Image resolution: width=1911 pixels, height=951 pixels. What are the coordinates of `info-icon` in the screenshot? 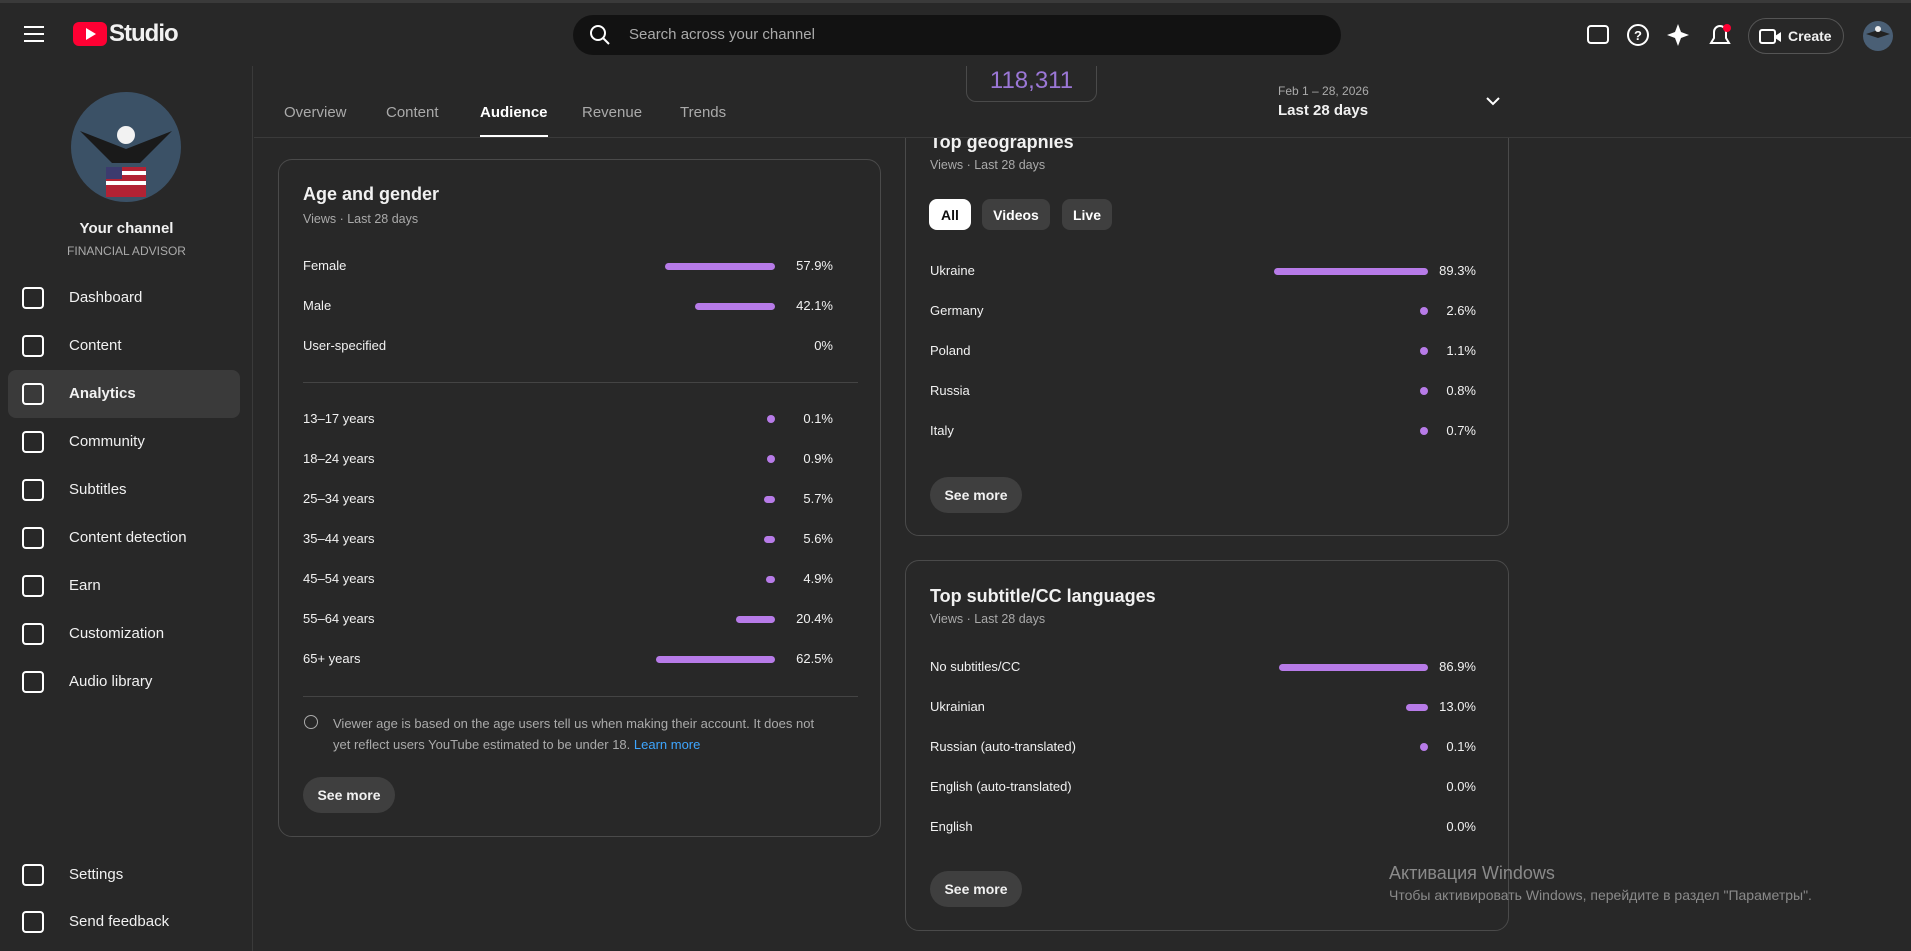 It's located at (311, 722).